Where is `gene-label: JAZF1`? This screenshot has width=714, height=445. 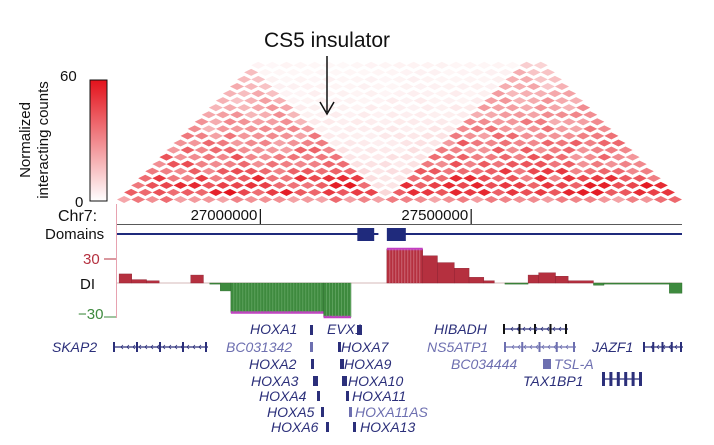
gene-label: JAZF1 is located at coordinates (612, 347).